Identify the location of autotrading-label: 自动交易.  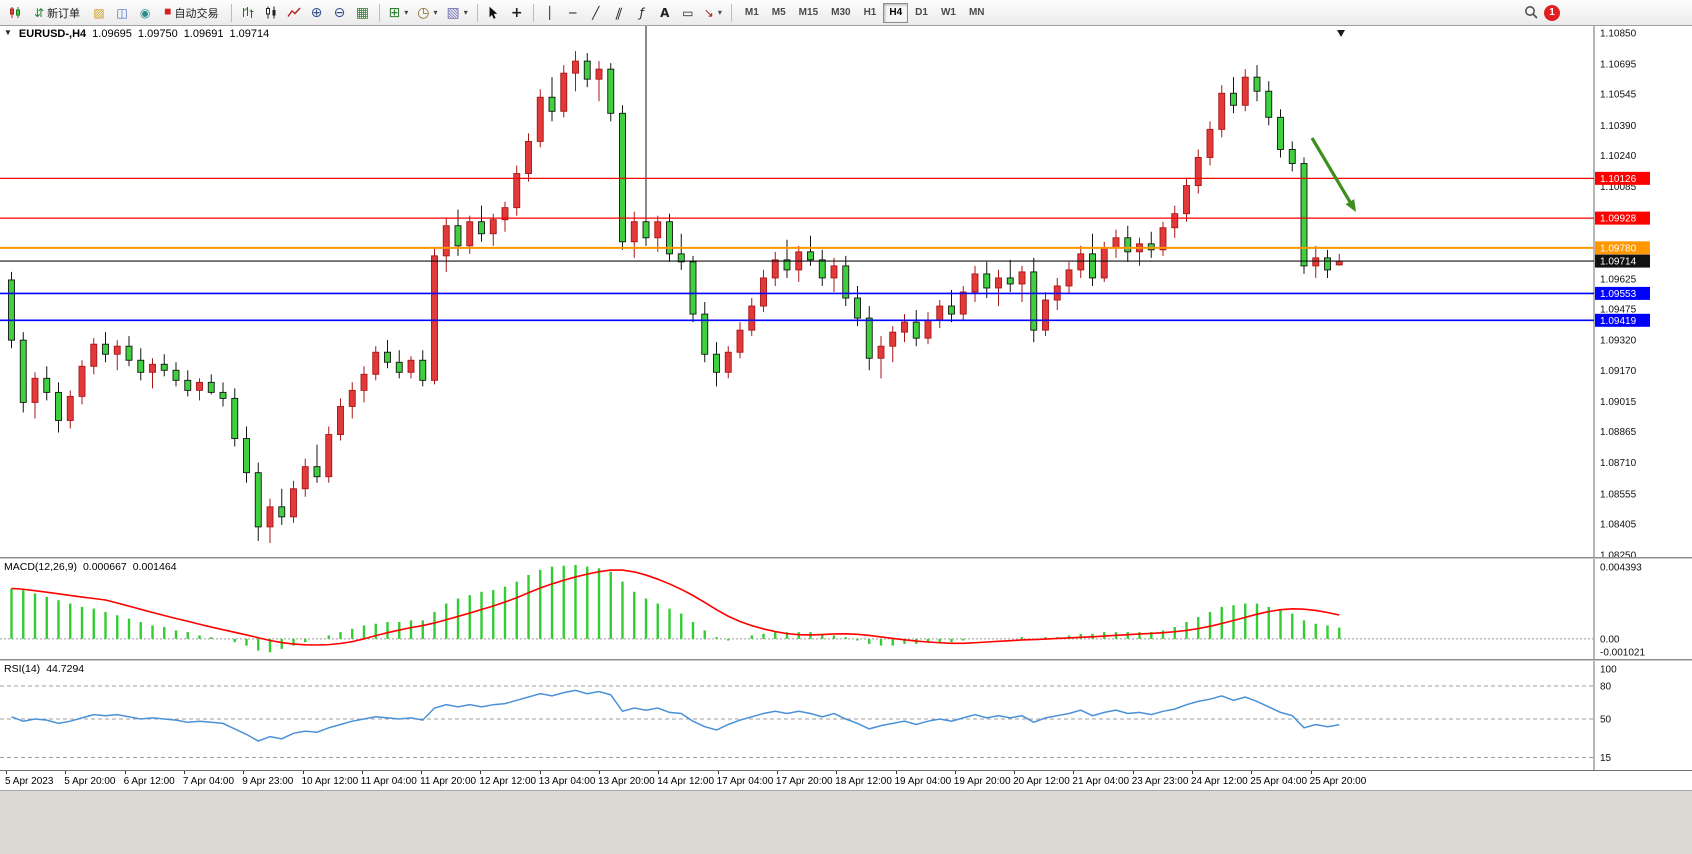
(196, 13).